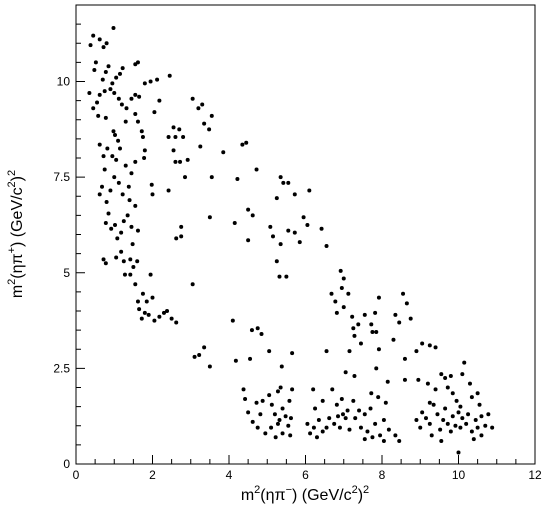  I want to click on y-axis: 0 2.5 5 7.5 10, so click(69, 237).